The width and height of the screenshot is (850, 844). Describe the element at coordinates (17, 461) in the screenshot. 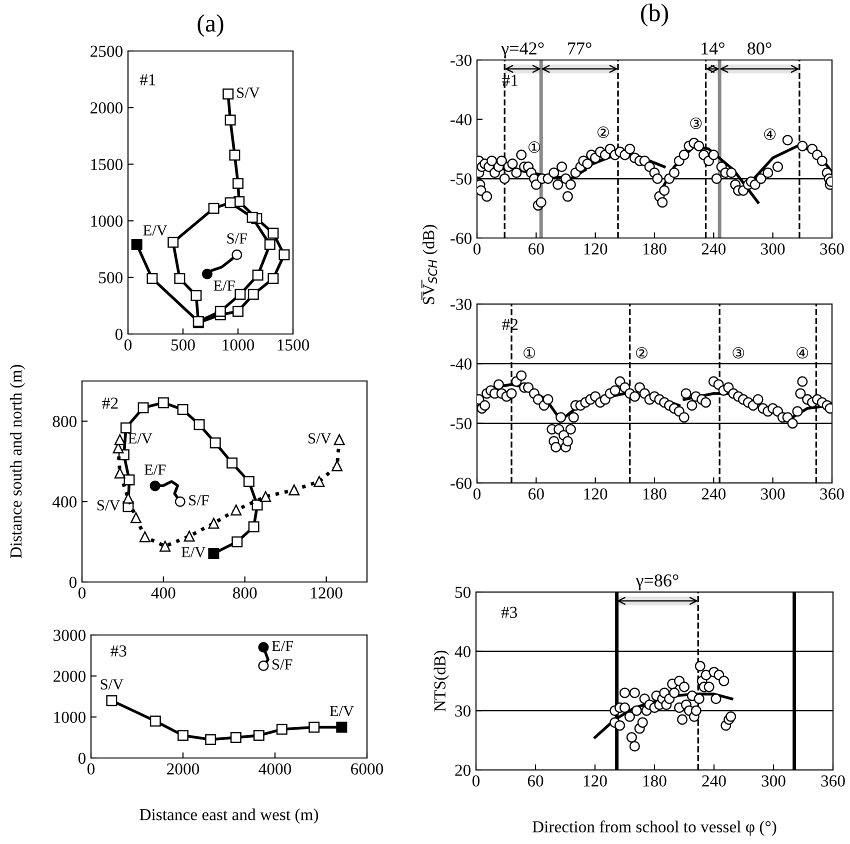

I see `y-axis-title: Distance south and north (m)` at that location.